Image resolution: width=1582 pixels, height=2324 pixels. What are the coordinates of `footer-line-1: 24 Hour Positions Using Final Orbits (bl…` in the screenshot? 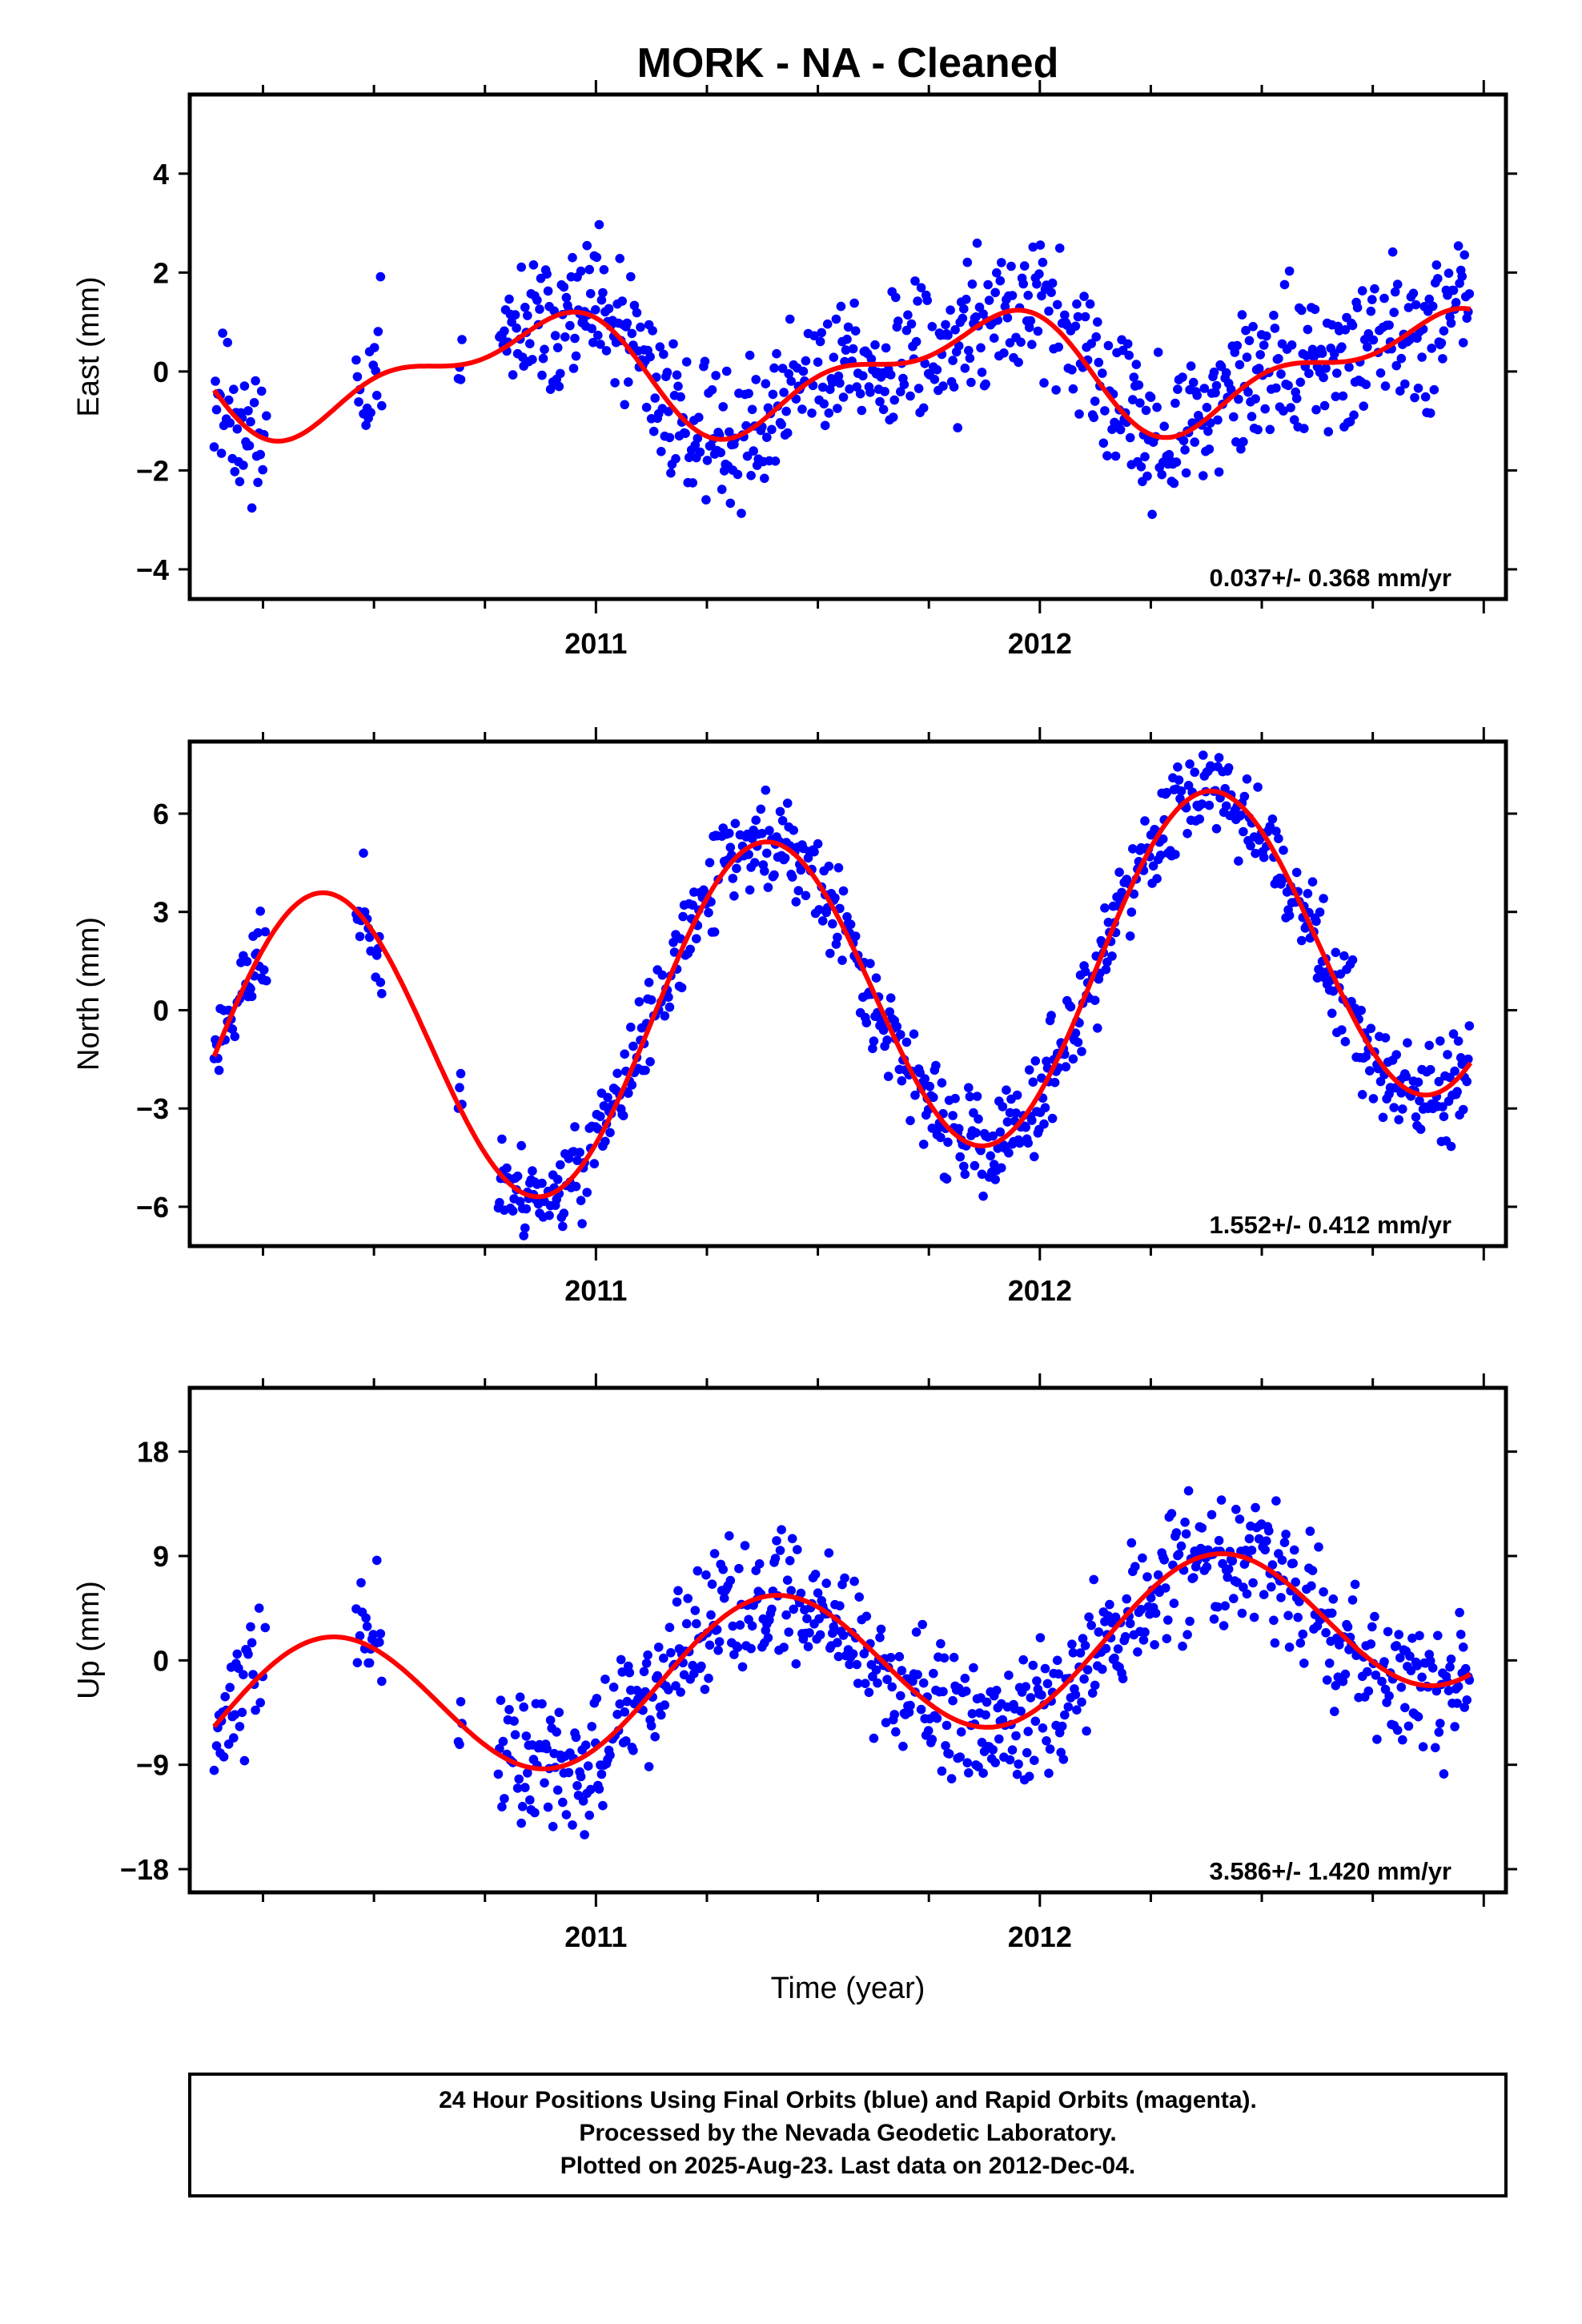 It's located at (848, 2100).